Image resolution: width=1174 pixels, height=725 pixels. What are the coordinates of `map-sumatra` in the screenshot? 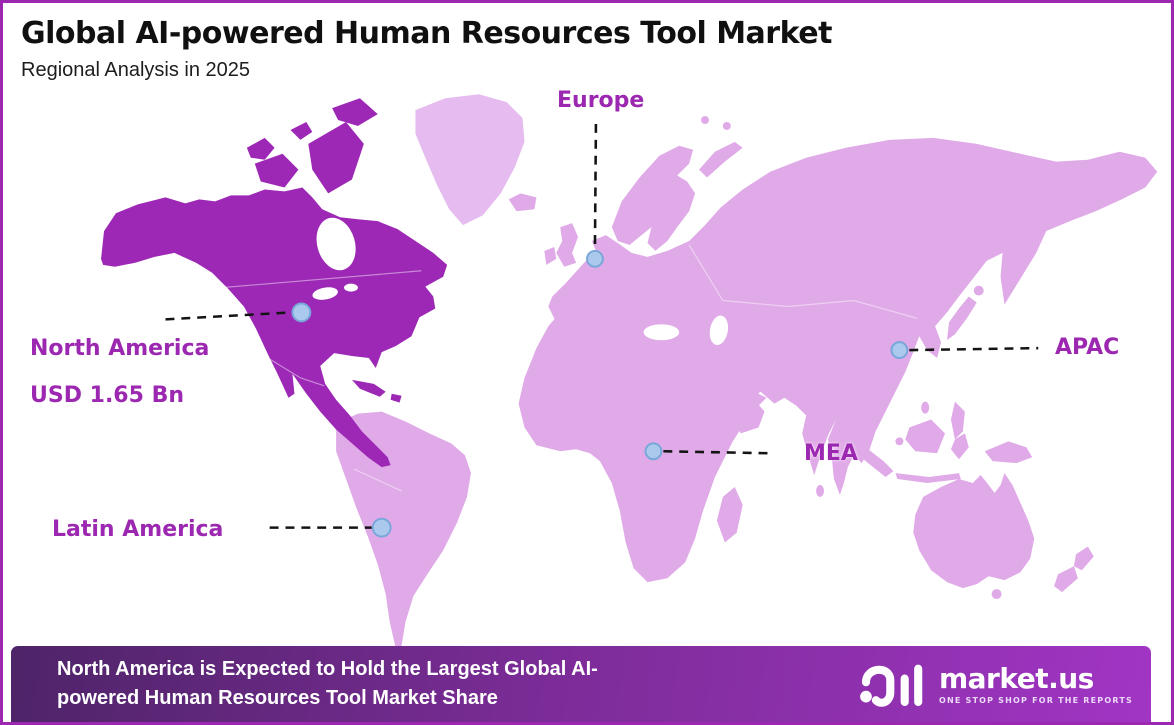 It's located at (870, 456).